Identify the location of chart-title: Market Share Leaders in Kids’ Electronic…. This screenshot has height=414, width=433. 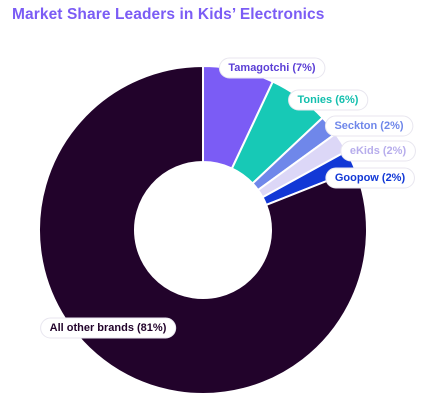
(168, 14).